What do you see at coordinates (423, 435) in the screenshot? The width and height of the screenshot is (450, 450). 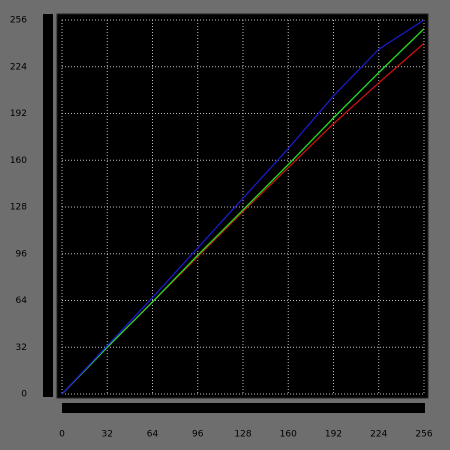 I see `x-tick-label: 256` at bounding box center [423, 435].